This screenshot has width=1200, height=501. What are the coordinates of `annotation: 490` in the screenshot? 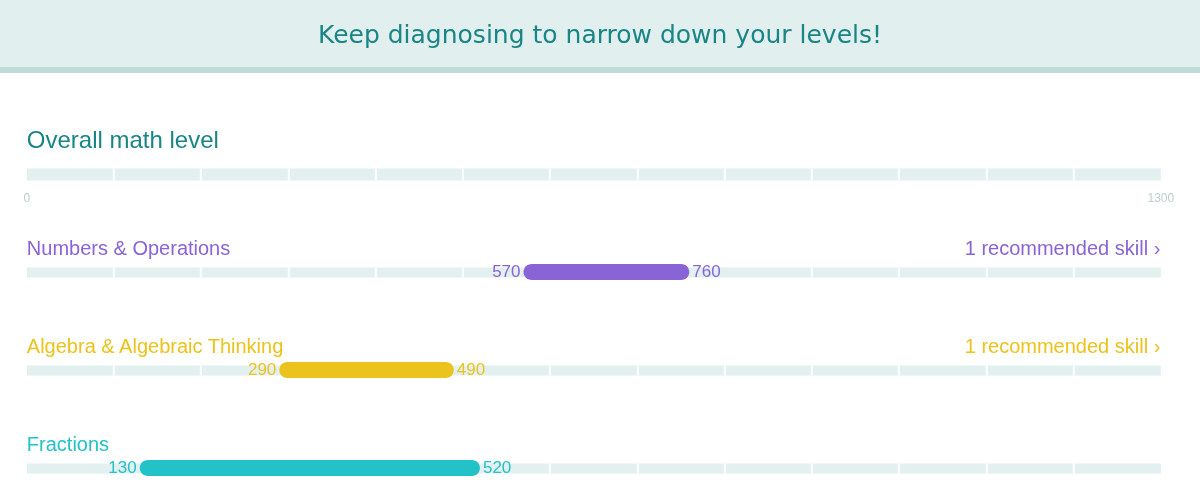 It's located at (471, 369).